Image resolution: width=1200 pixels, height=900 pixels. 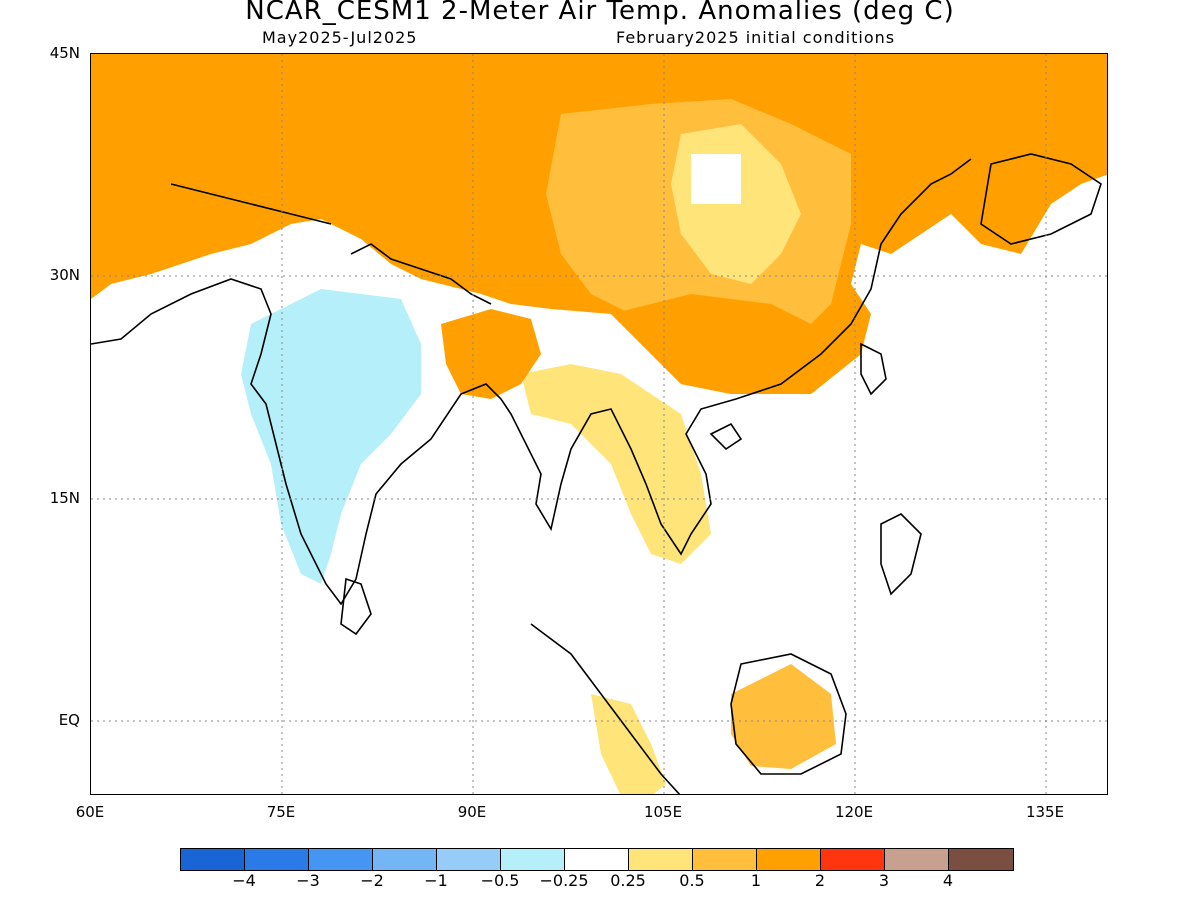 I want to click on anomaly-fill-yellow-sumatra, so click(x=628, y=744).